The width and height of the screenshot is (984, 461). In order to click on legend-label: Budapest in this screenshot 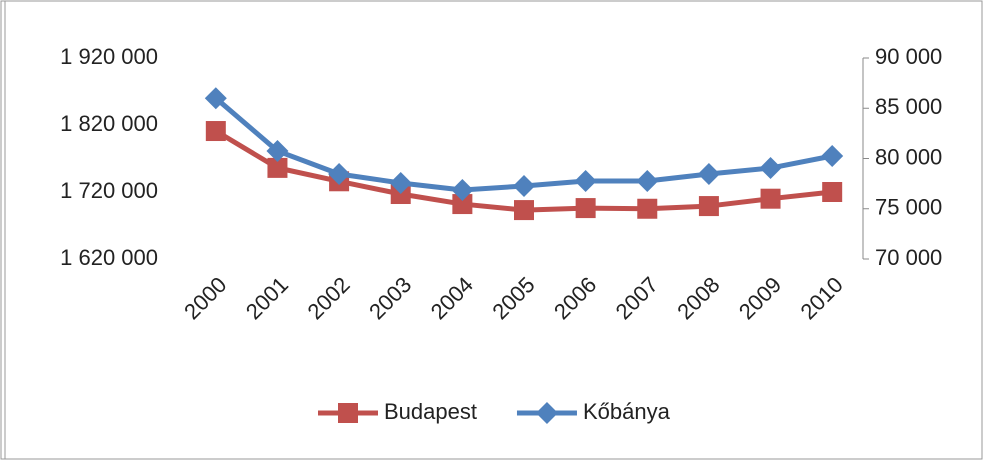, I will do `click(430, 411)`.